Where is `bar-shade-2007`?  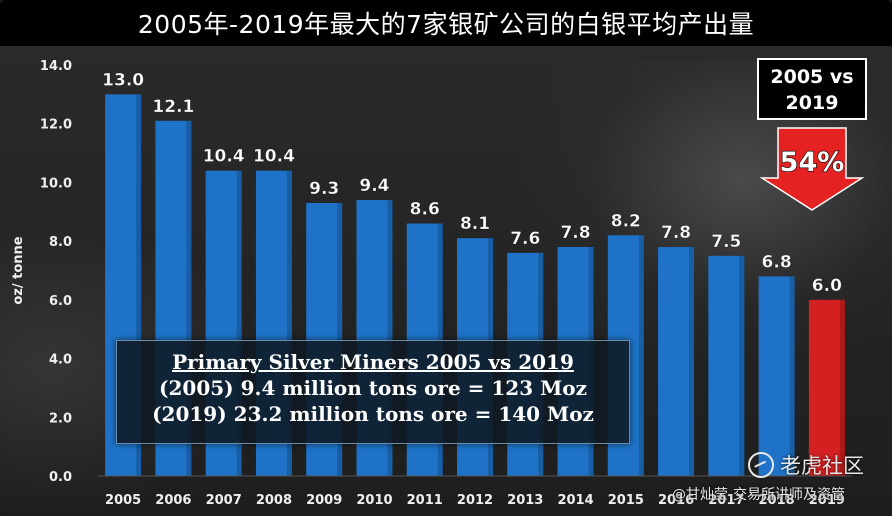
bar-shade-2007 is located at coordinates (239, 323).